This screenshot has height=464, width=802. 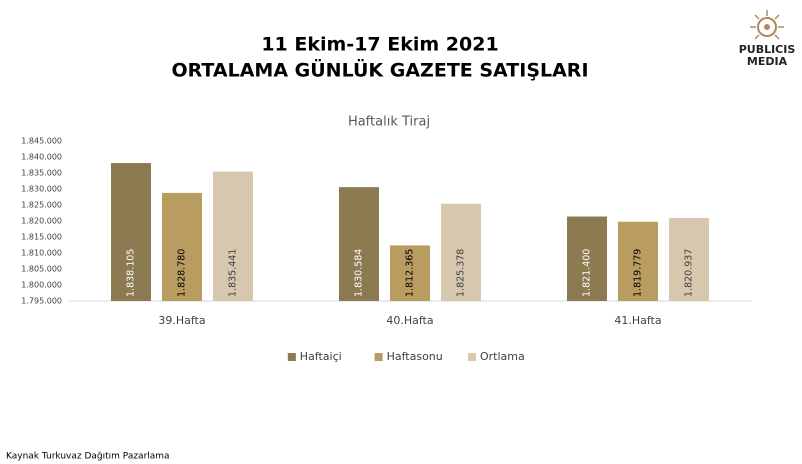 I want to click on data-label: 1.821.400, so click(x=587, y=273).